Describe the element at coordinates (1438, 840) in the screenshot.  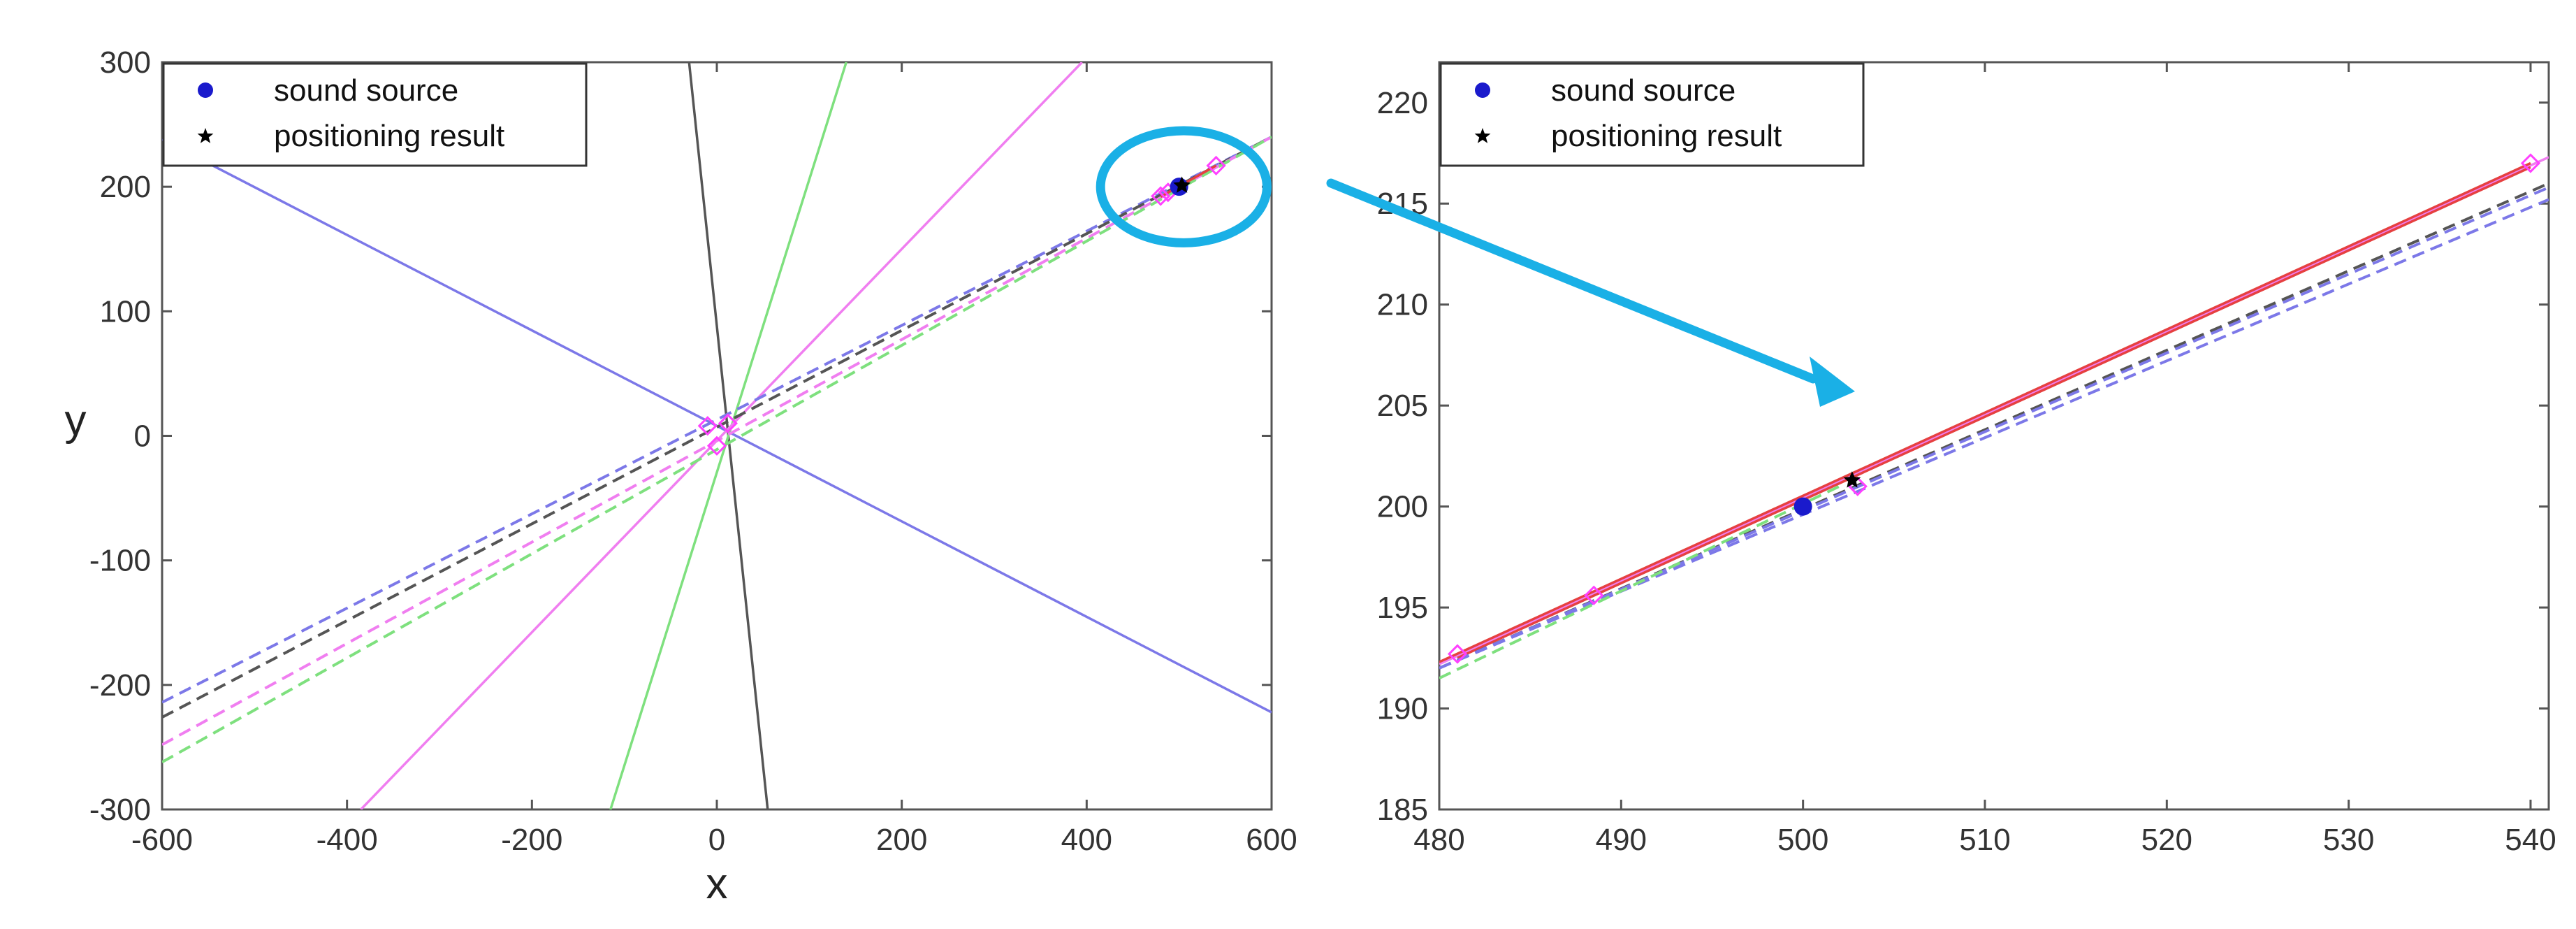
I see `right-x-tick-label: 480` at that location.